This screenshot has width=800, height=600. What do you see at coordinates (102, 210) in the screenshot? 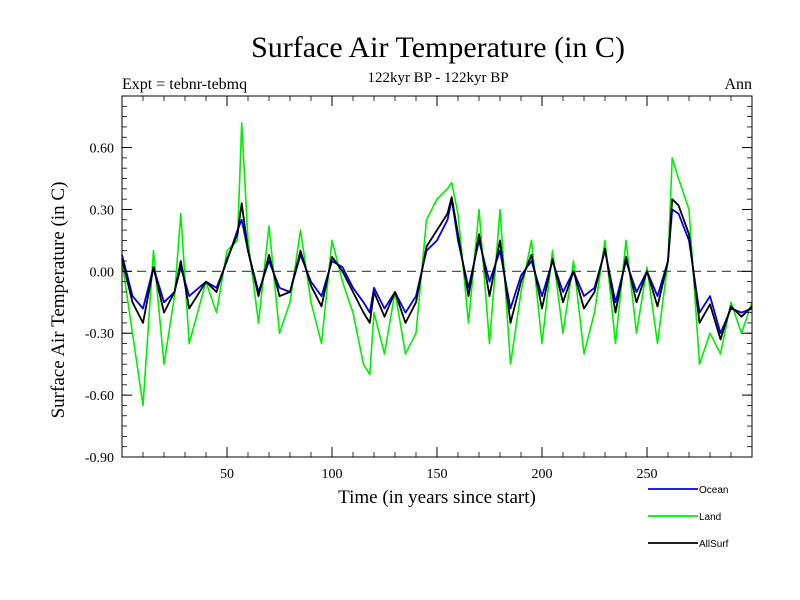
I see `y-tick-label: 0.30` at bounding box center [102, 210].